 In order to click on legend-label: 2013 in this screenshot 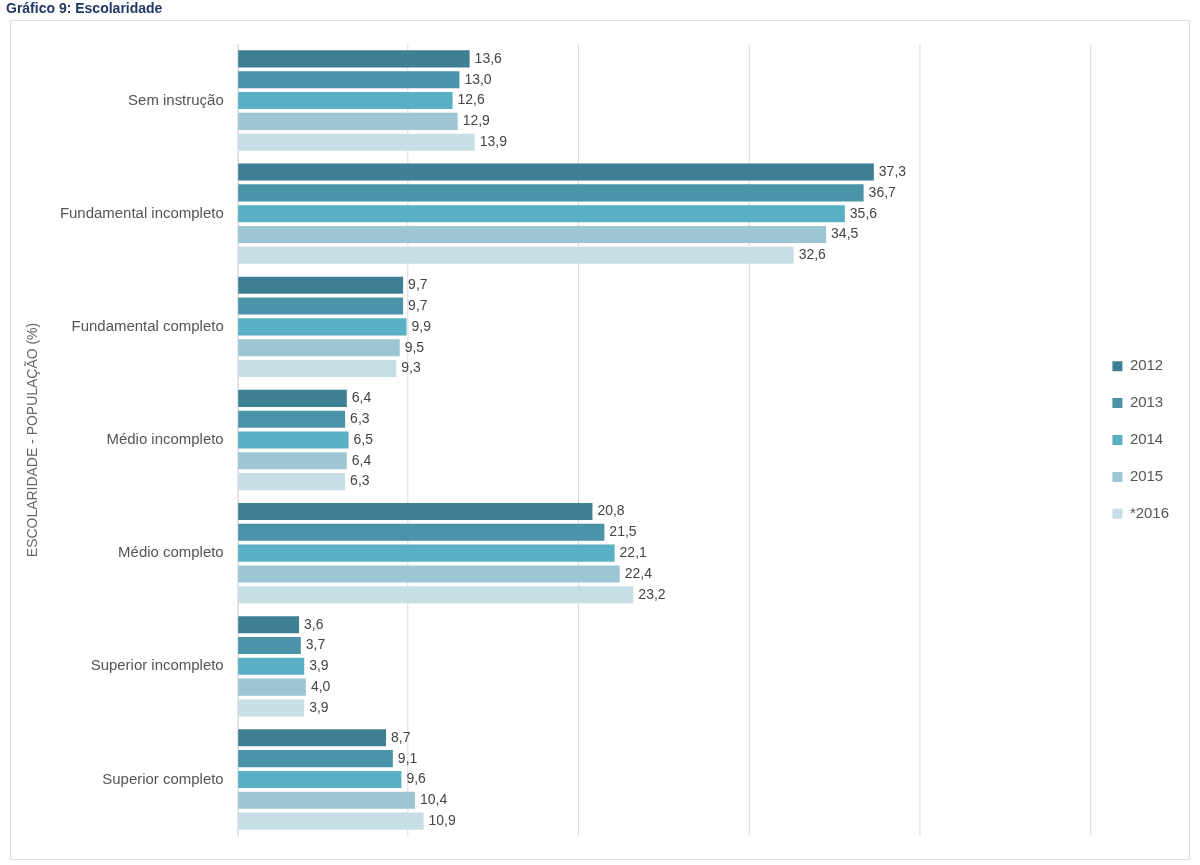, I will do `click(1146, 402)`.